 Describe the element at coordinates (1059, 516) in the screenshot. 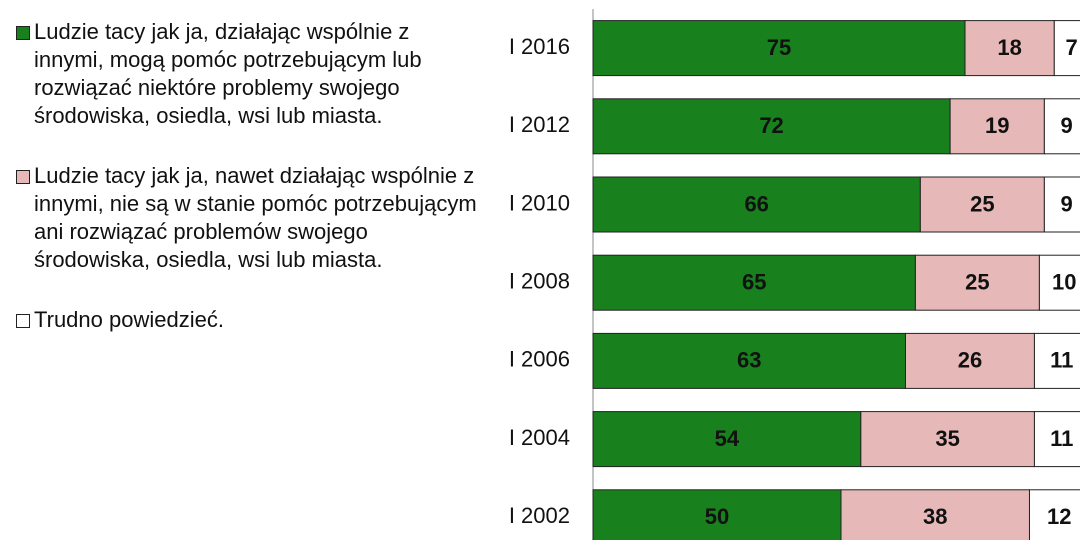

I see `value-label: 12` at that location.